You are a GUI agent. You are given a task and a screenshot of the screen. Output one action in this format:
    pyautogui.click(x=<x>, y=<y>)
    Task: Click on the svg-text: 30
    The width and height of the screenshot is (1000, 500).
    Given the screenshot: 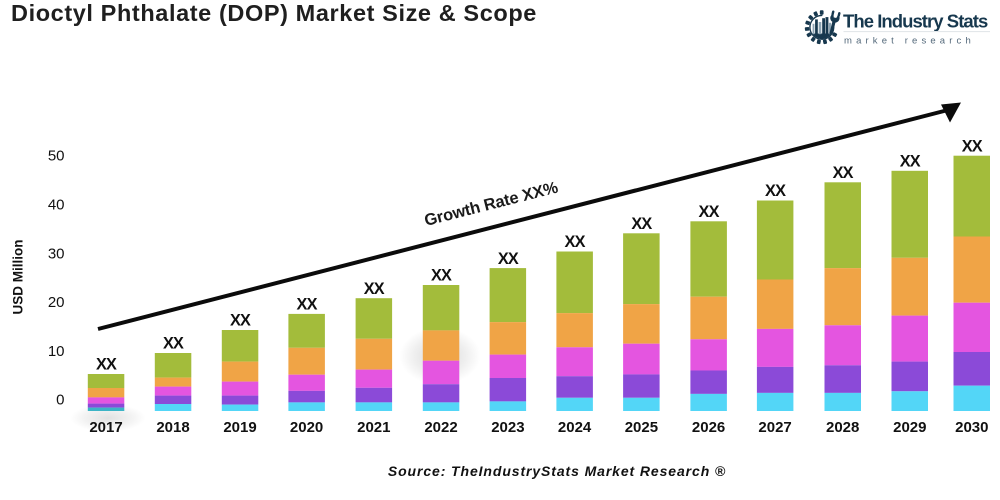 What is the action you would take?
    pyautogui.click(x=56, y=253)
    